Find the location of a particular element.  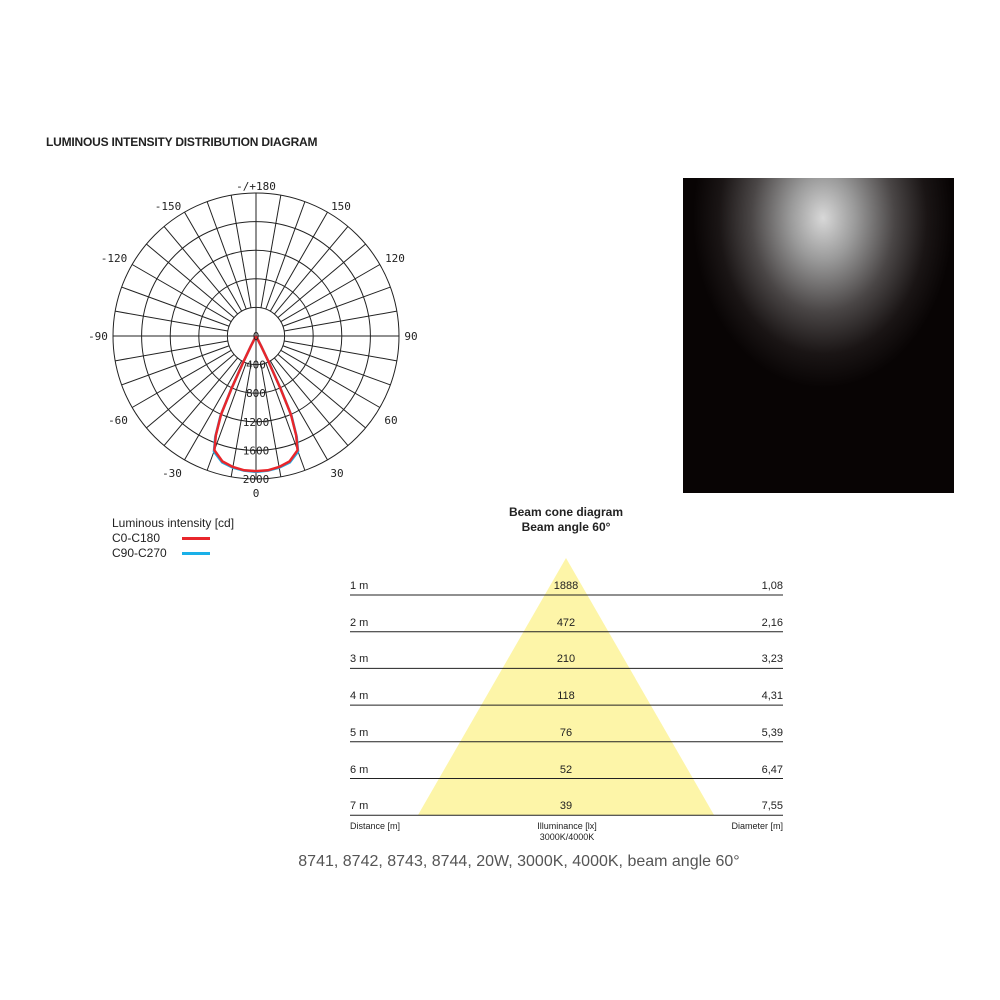

row-diameter: 1,08 is located at coordinates (772, 586).